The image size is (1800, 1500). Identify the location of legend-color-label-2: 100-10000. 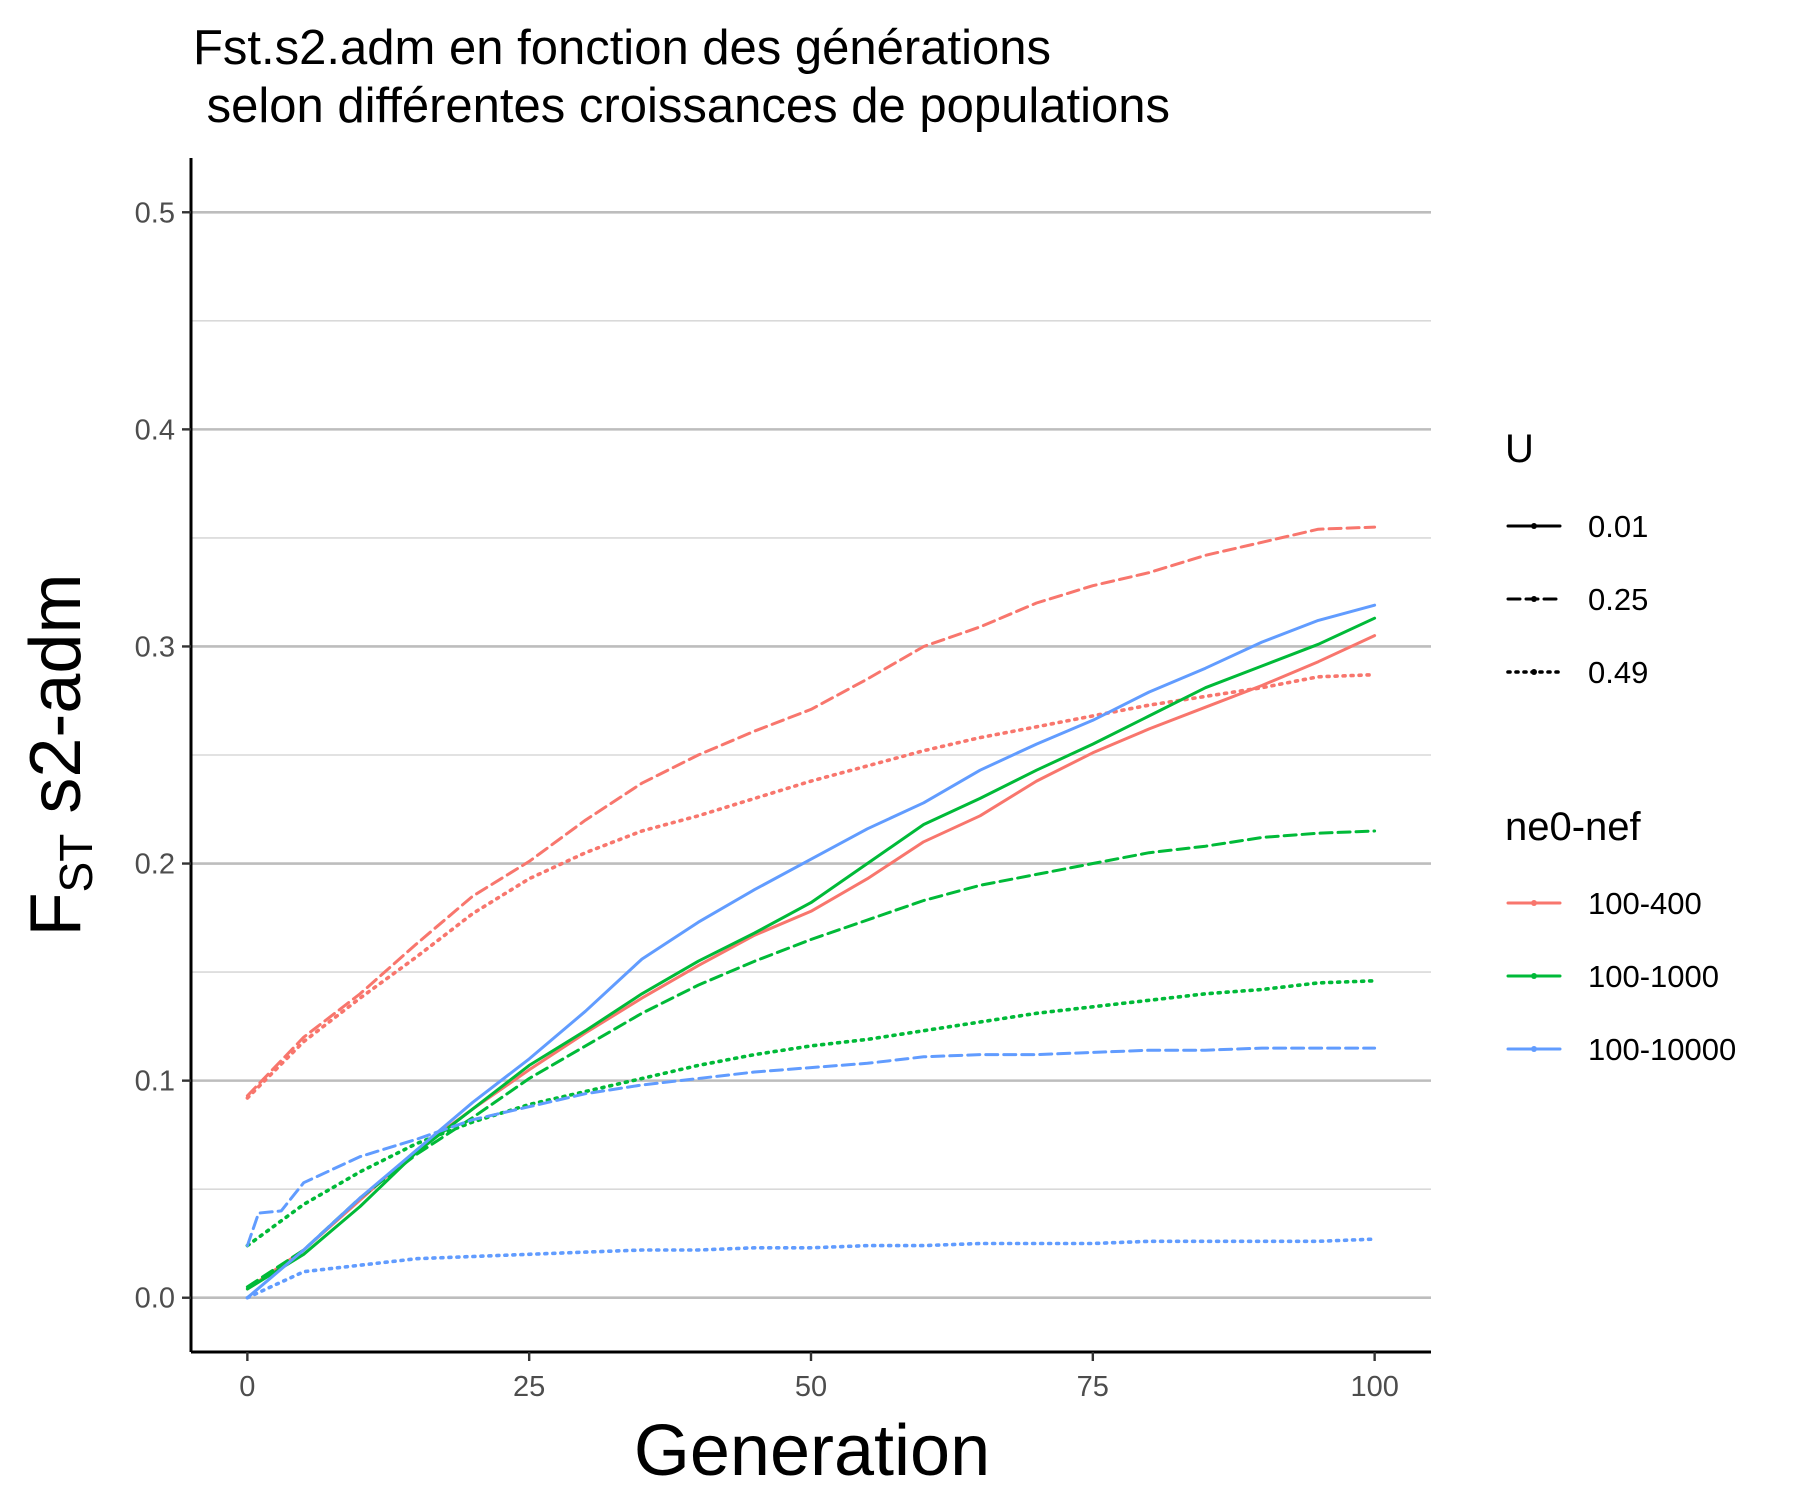
(1662, 1049).